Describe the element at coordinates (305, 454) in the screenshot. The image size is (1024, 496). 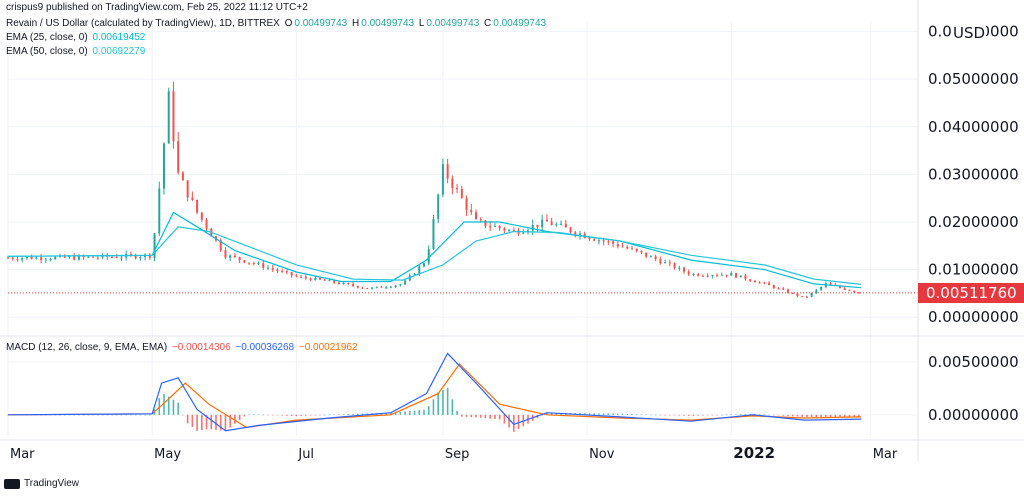
I see `time-tick-label: Jul` at that location.